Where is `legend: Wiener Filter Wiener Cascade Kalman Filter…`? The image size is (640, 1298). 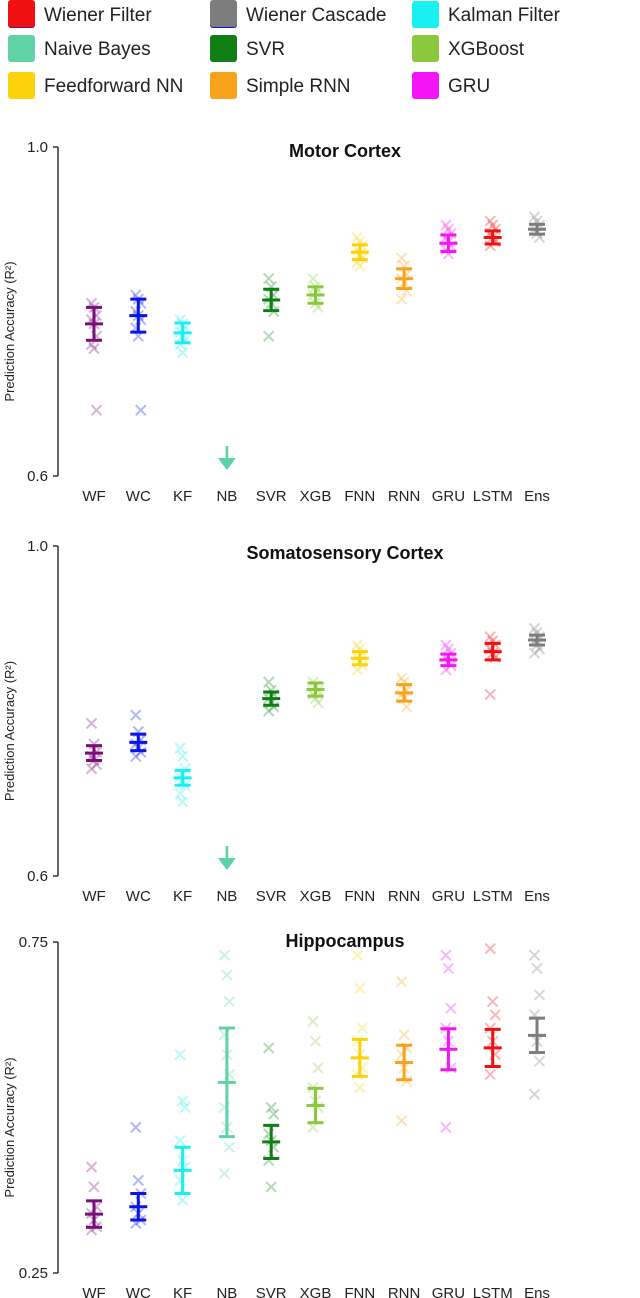 legend: Wiener Filter Wiener Cascade Kalman Filter… is located at coordinates (284, 49).